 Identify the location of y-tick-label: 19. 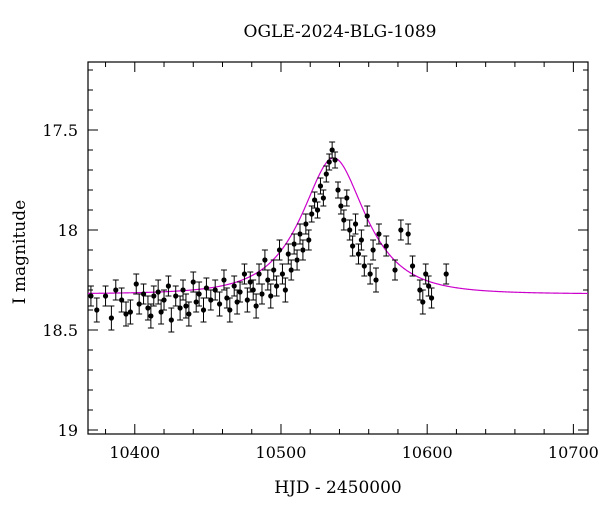
(68, 430).